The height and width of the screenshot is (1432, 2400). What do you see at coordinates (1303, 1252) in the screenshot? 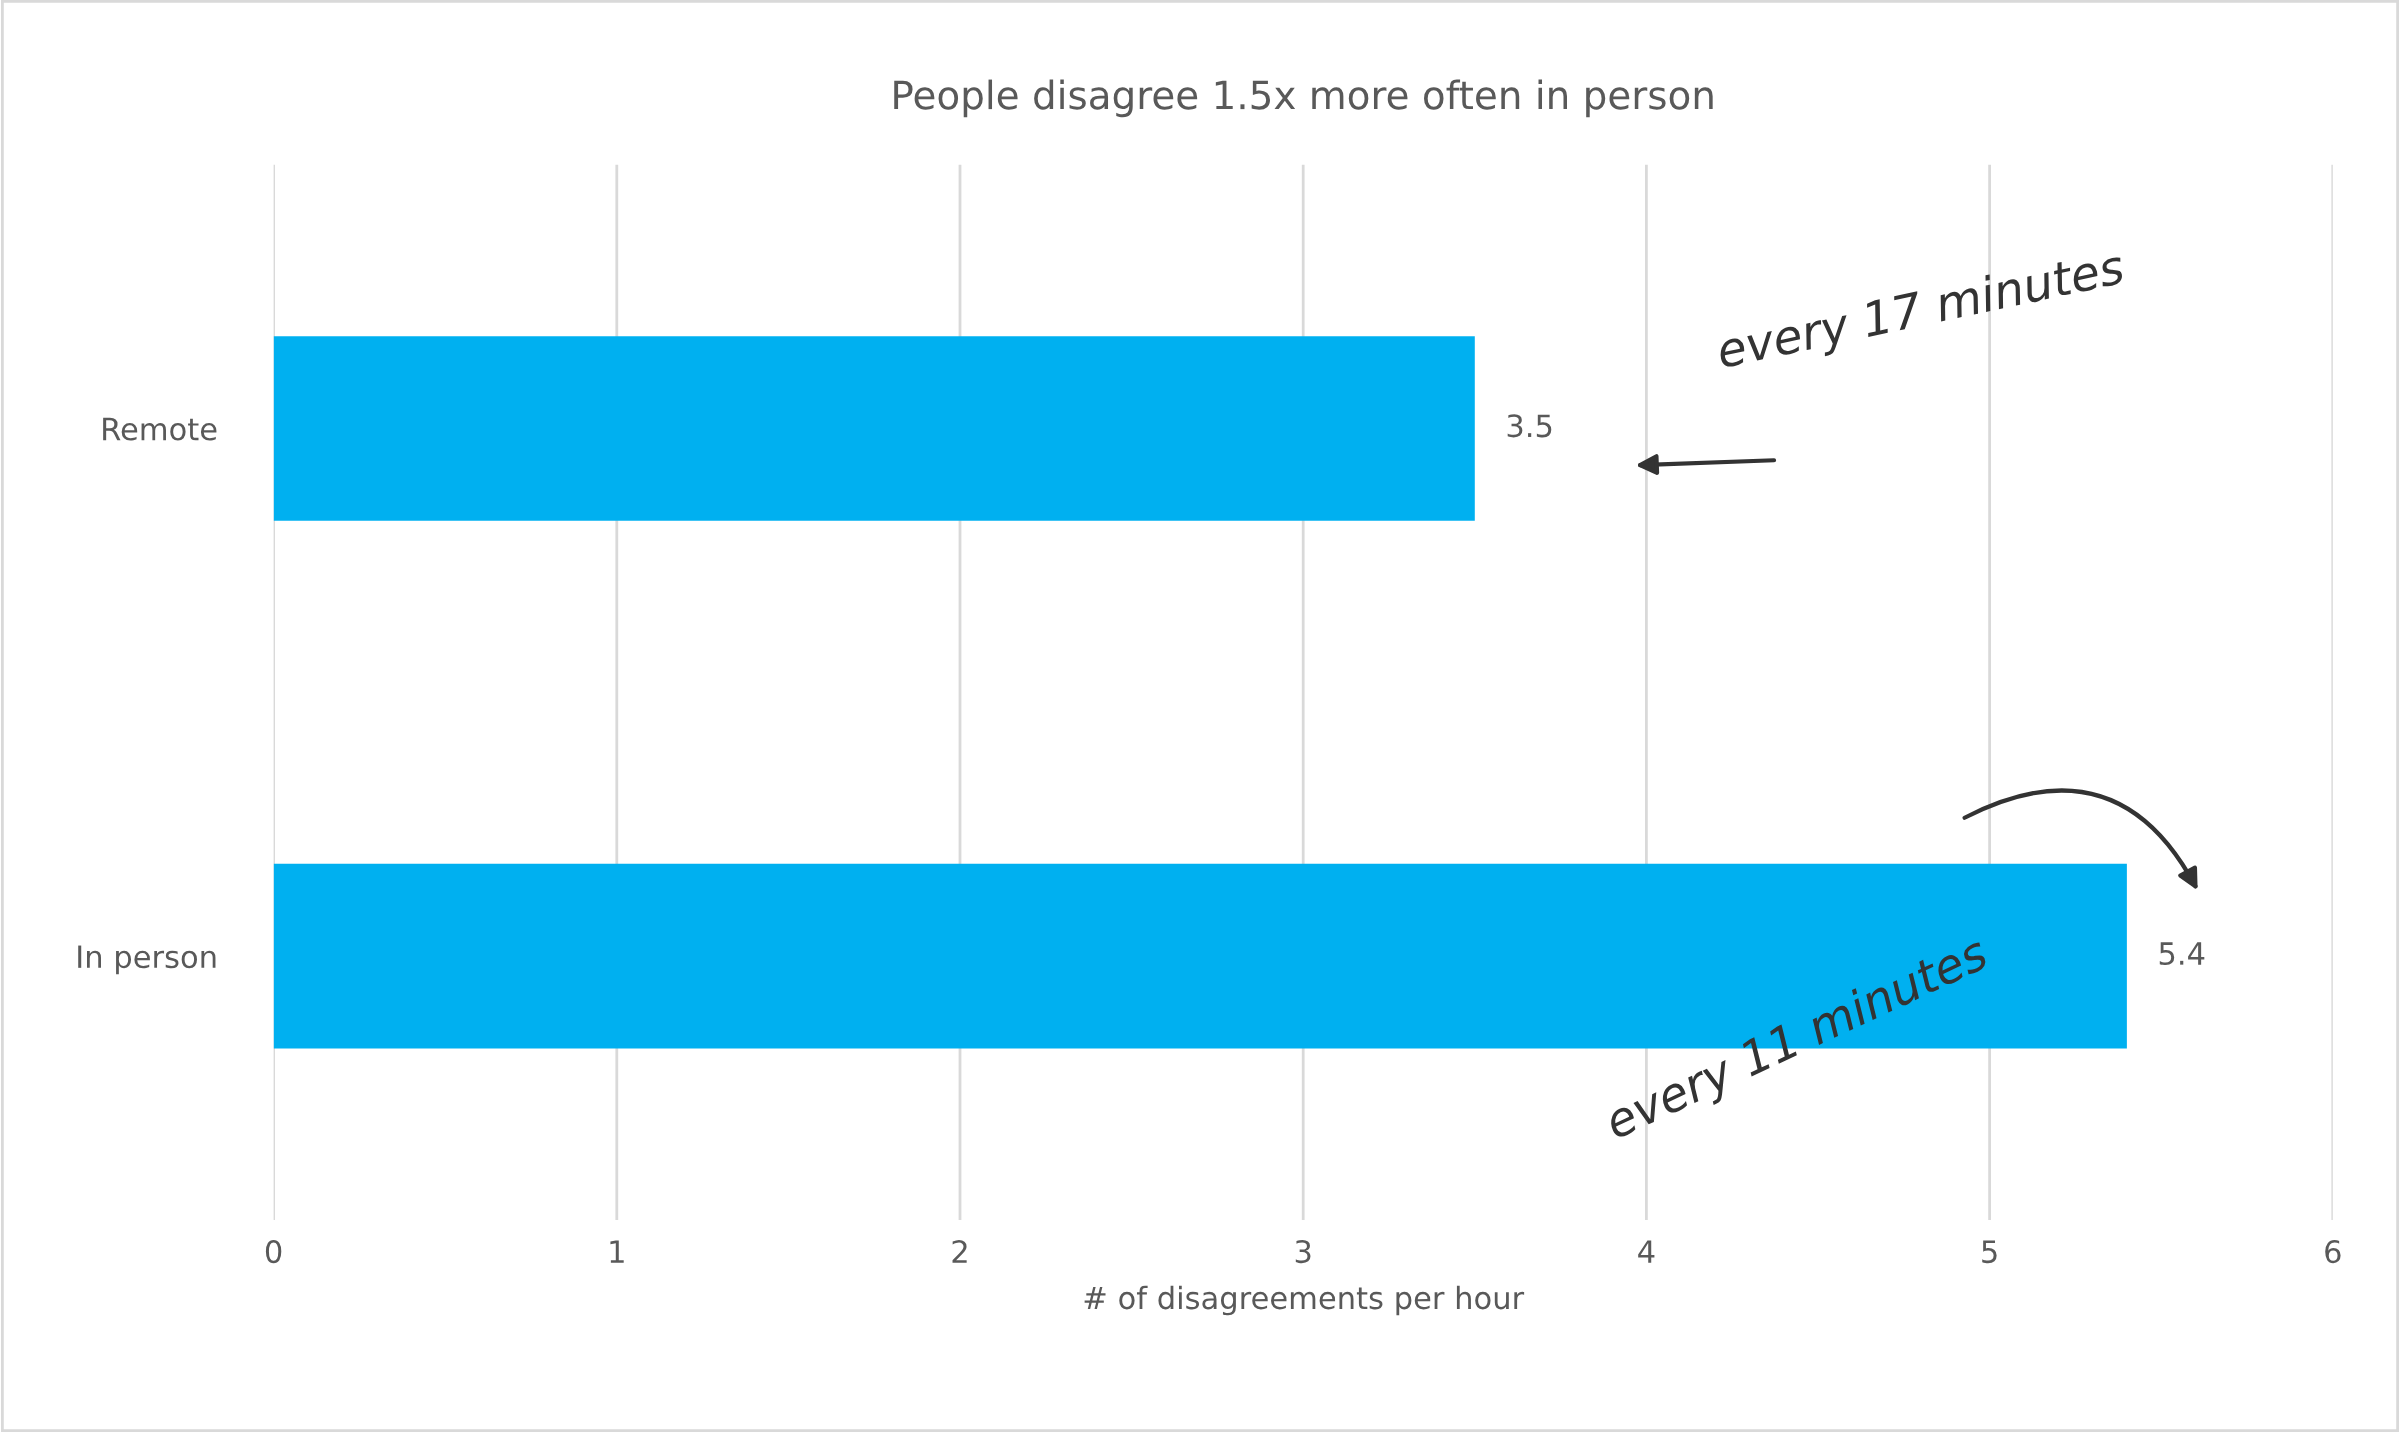
I see `x-tick-label: 3` at bounding box center [1303, 1252].